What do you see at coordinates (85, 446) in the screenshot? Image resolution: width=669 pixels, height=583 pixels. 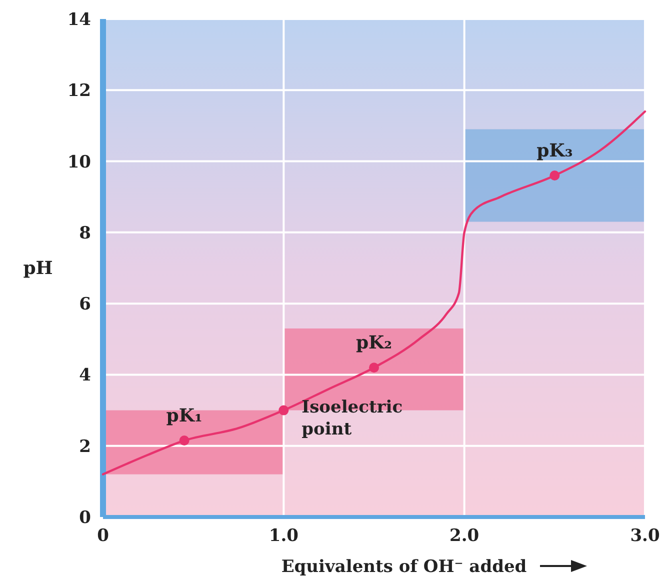 I see `y-tick-label: 2` at bounding box center [85, 446].